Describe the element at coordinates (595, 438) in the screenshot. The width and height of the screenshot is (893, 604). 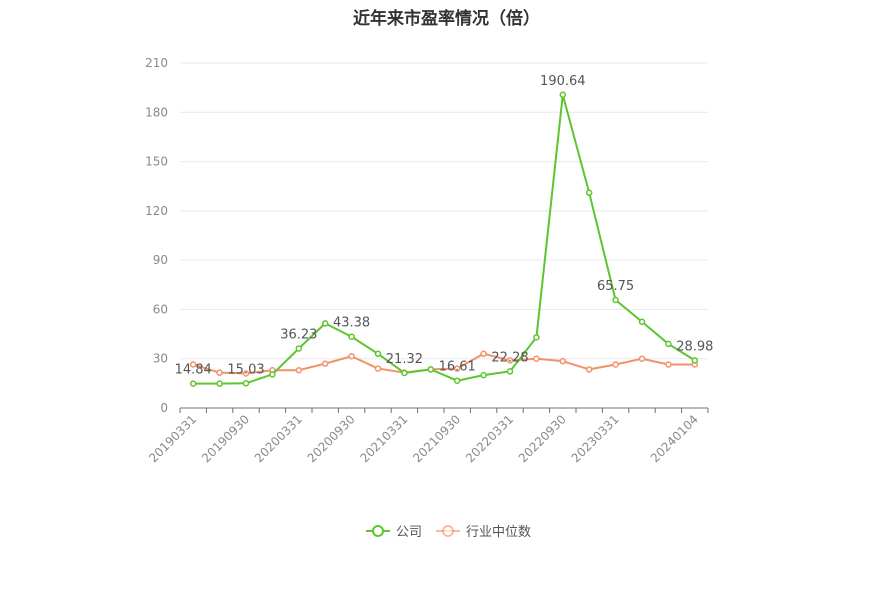
I see `x-tick-label: 20230331` at that location.